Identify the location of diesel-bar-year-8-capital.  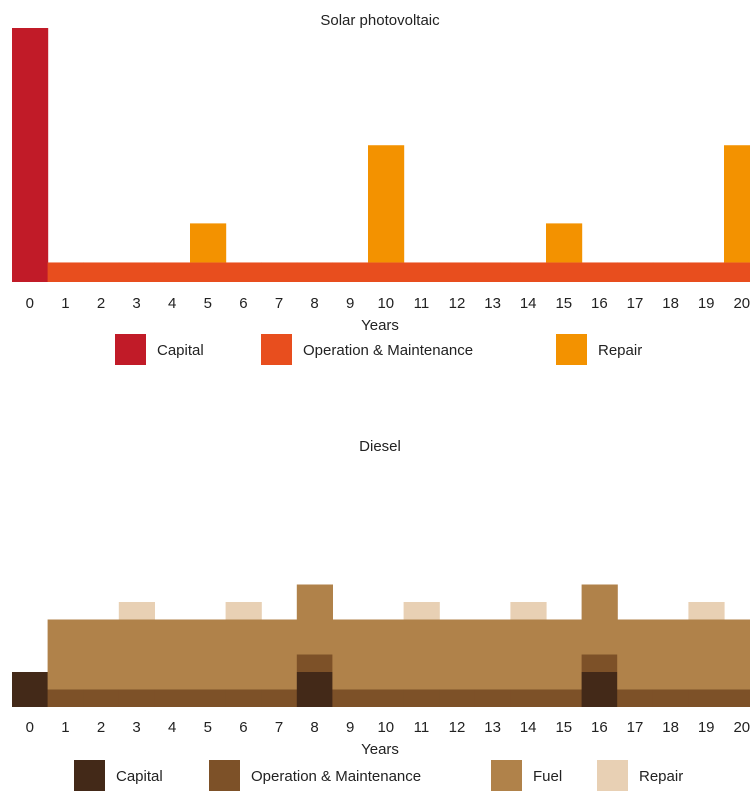
(314, 689).